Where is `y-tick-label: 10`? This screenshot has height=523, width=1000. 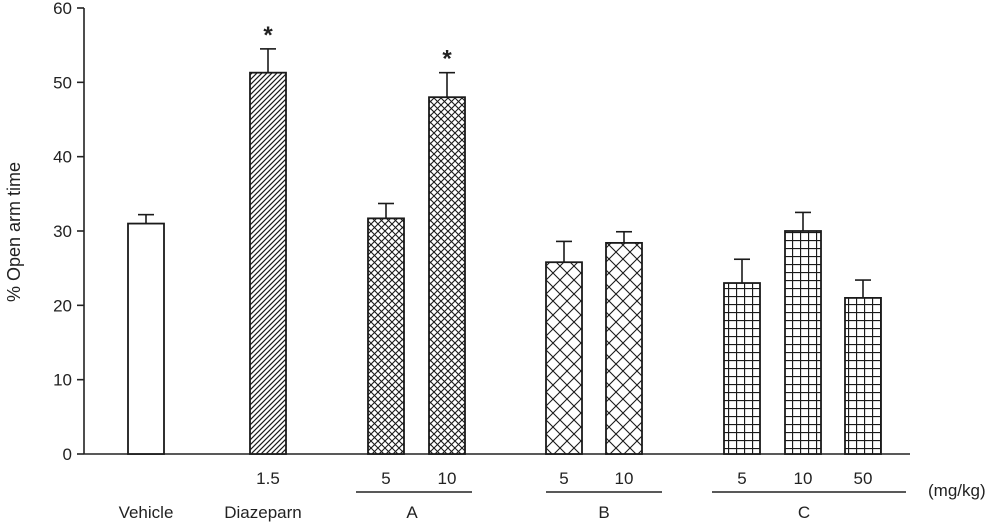 y-tick-label: 10 is located at coordinates (62, 380).